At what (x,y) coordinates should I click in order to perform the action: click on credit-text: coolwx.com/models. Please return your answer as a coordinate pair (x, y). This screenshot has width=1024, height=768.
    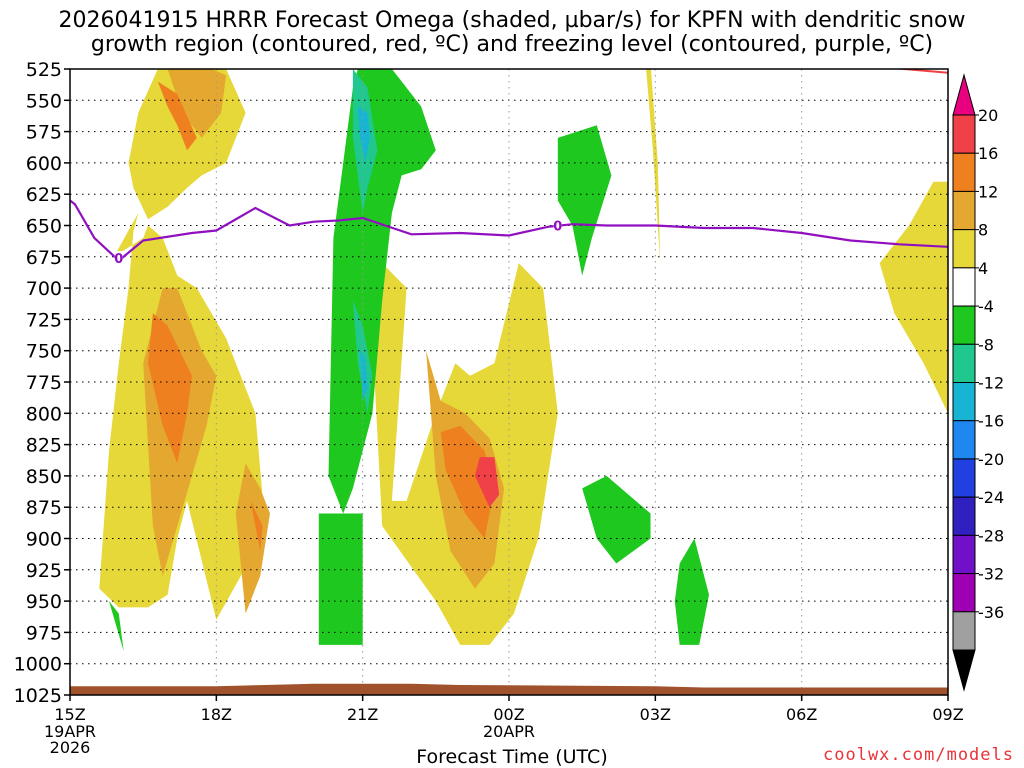
    Looking at the image, I should click on (918, 755).